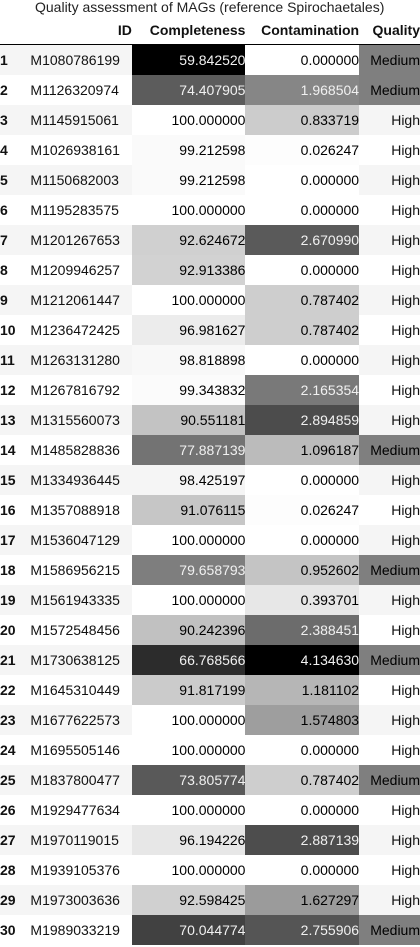 This screenshot has width=420, height=947. Describe the element at coordinates (188, 330) in the screenshot. I see `completeness-cell: 96.981627` at that location.